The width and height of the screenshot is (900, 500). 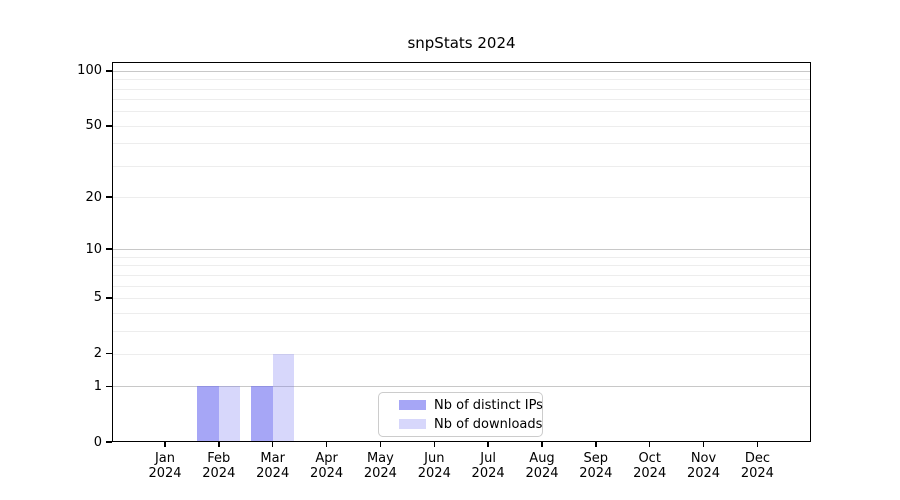 I want to click on legend-label-downloads: Nb of downloads, so click(x=488, y=424).